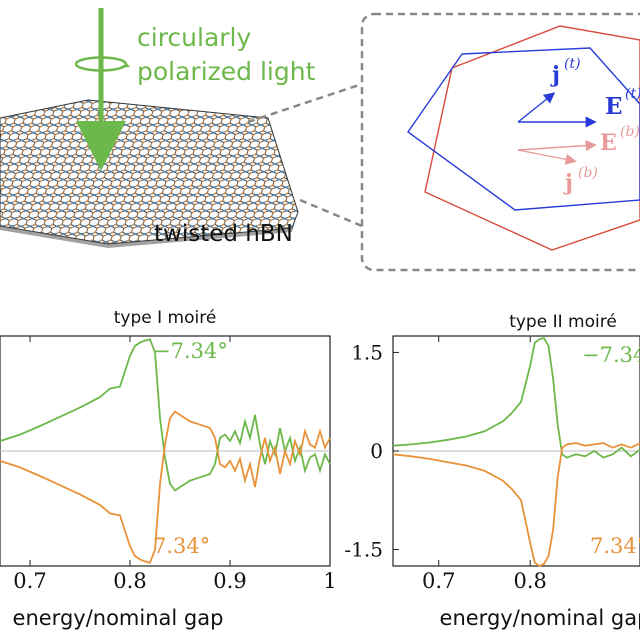  I want to click on bottom-layer-hexagon, so click(532, 138).